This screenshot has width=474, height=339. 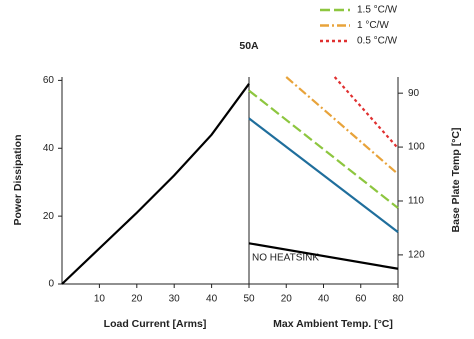 What do you see at coordinates (416, 201) in the screenshot?
I see `y2-tick-label: 110` at bounding box center [416, 201].